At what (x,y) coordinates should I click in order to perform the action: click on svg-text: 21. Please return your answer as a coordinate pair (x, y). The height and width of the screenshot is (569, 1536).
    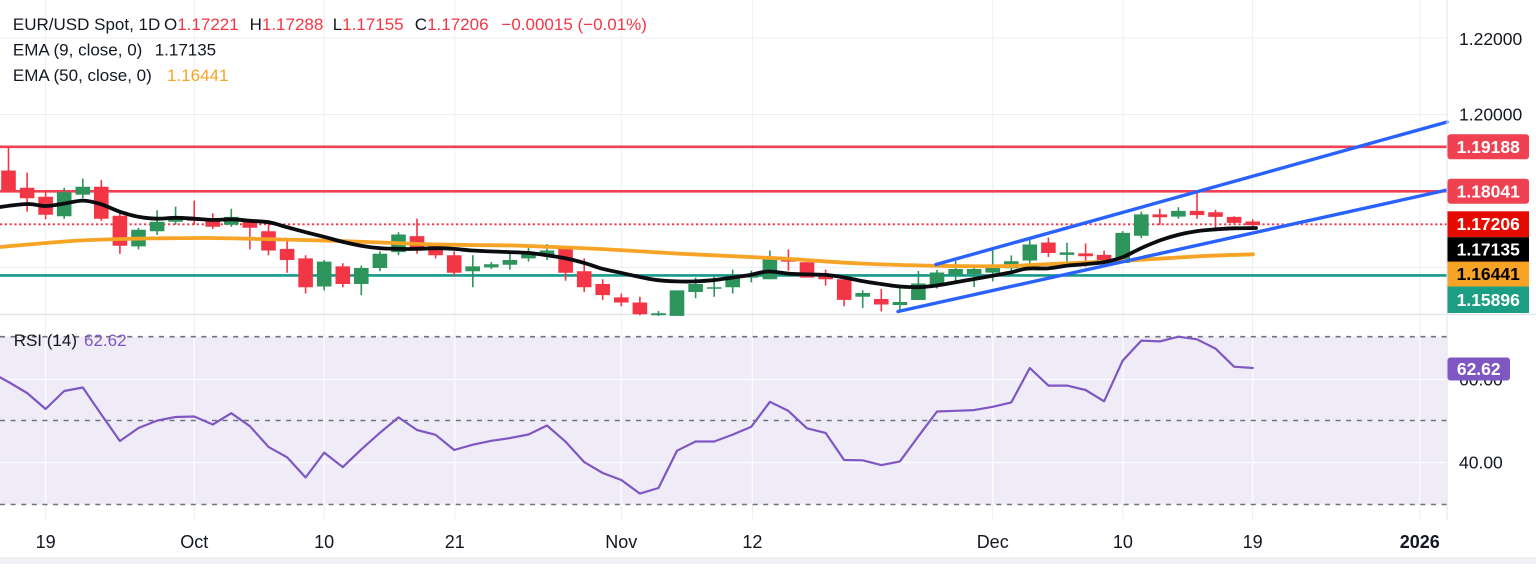
    Looking at the image, I should click on (455, 542).